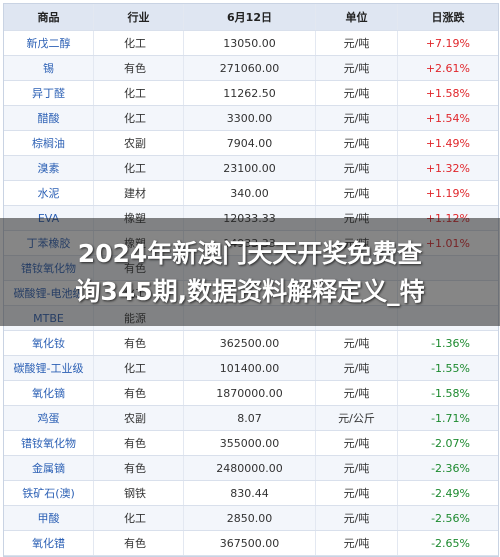 This screenshot has width=500, height=557. Describe the element at coordinates (49, 118) in the screenshot. I see `commodity-name-link: 醋酸` at that location.